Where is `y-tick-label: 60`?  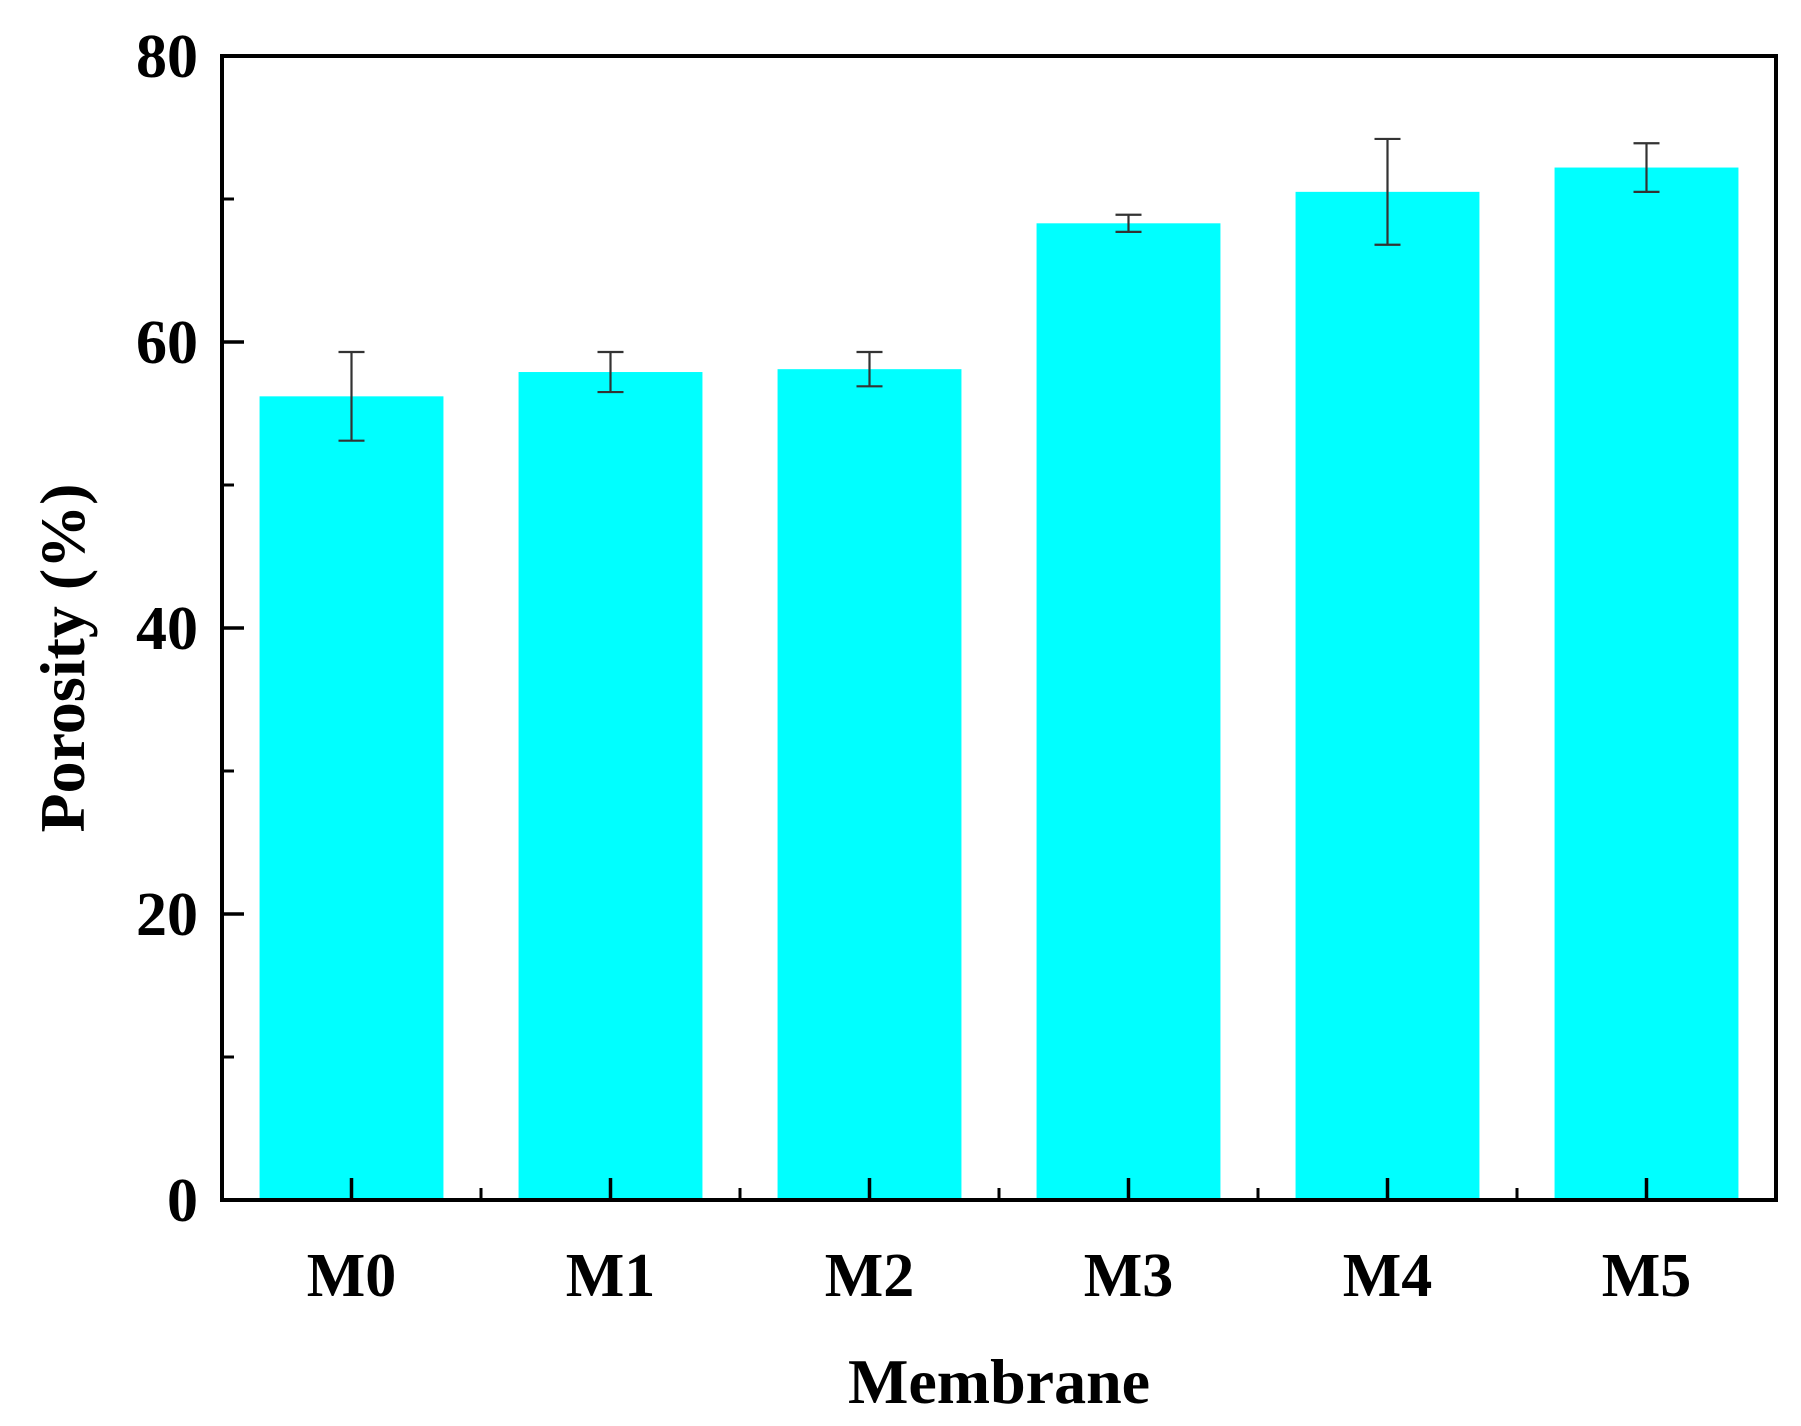 y-tick-label: 60 is located at coordinates (167, 343).